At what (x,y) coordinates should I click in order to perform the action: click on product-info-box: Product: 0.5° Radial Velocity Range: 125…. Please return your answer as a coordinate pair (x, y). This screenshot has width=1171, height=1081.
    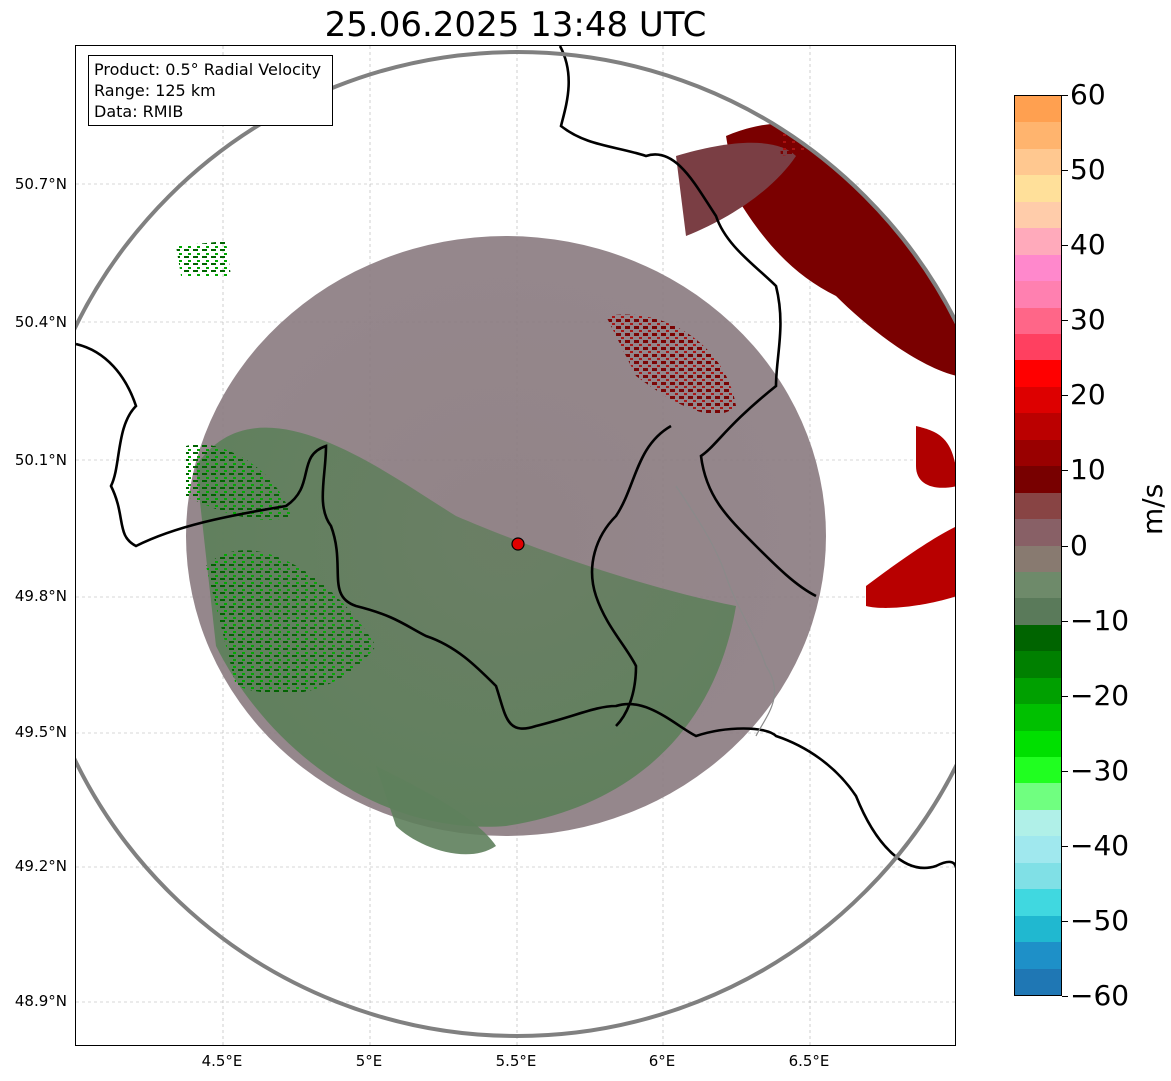
    Looking at the image, I should click on (210, 90).